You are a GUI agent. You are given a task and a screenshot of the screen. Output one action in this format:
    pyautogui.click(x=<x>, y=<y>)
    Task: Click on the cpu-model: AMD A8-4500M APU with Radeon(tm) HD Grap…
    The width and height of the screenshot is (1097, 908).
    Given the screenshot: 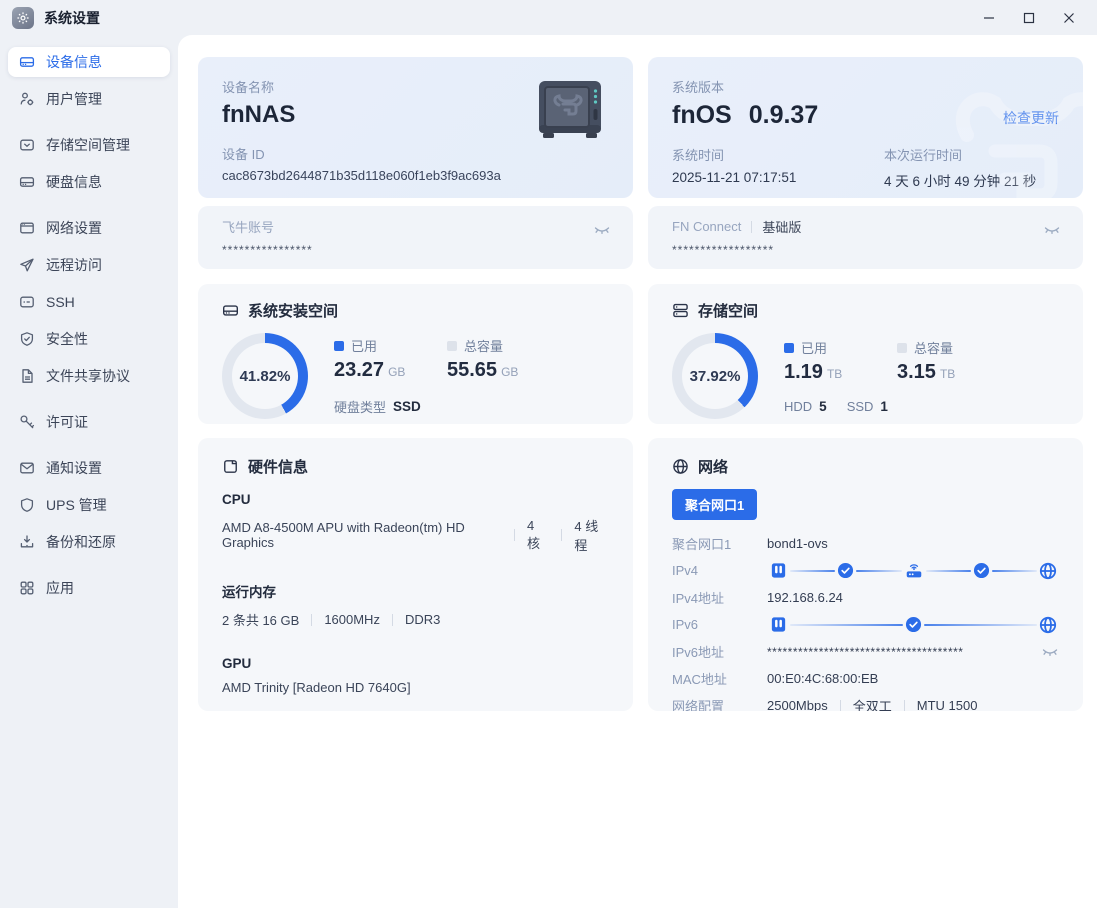 What is the action you would take?
    pyautogui.click(x=343, y=535)
    